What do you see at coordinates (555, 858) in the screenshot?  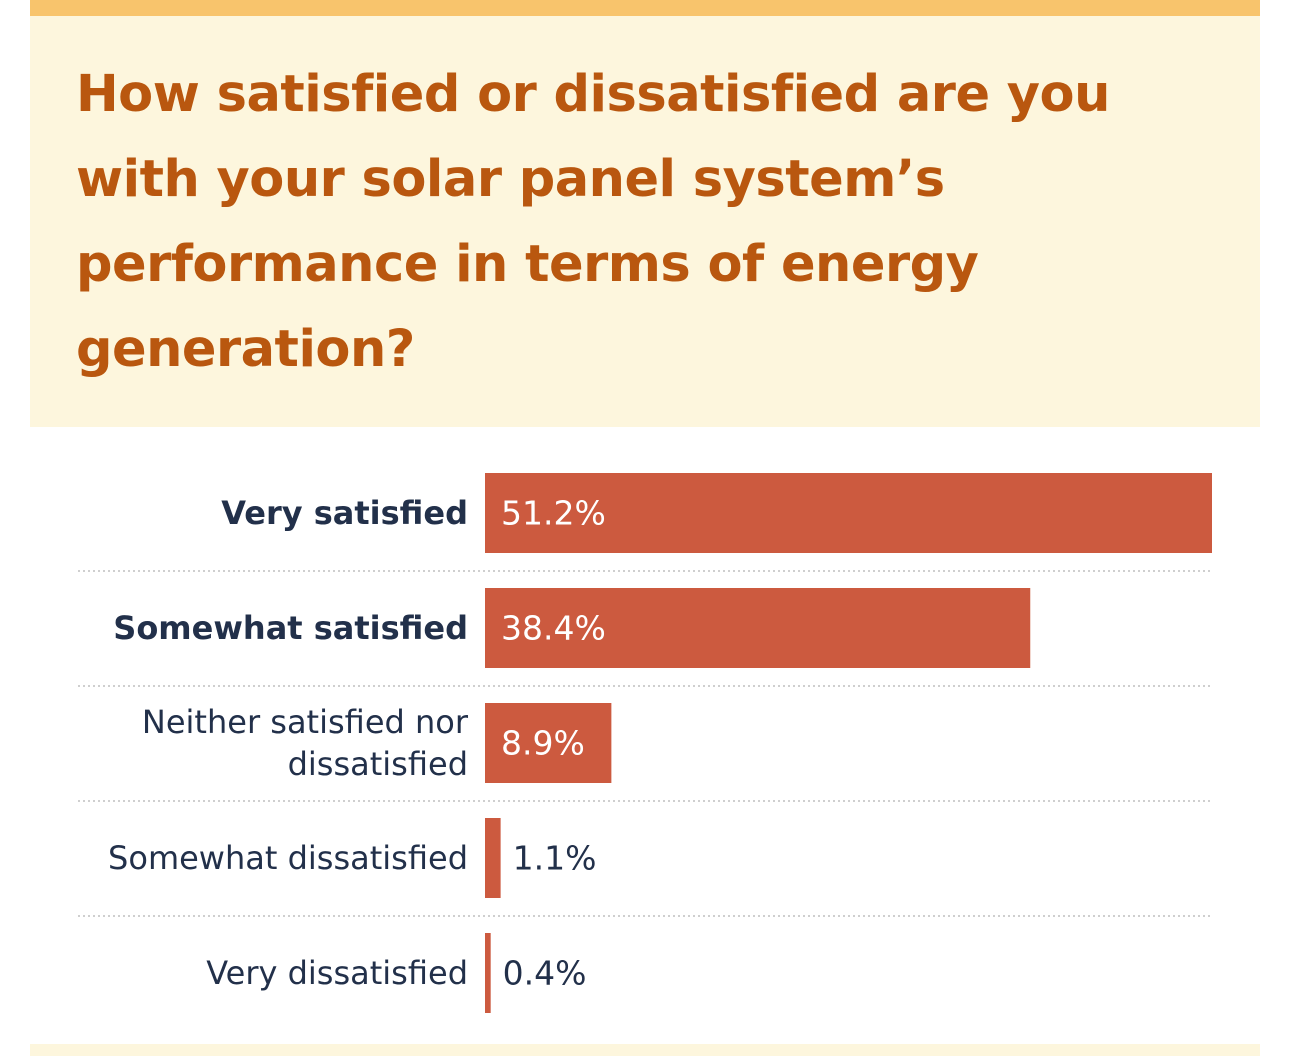 I see `data-label-3: 1.1%` at bounding box center [555, 858].